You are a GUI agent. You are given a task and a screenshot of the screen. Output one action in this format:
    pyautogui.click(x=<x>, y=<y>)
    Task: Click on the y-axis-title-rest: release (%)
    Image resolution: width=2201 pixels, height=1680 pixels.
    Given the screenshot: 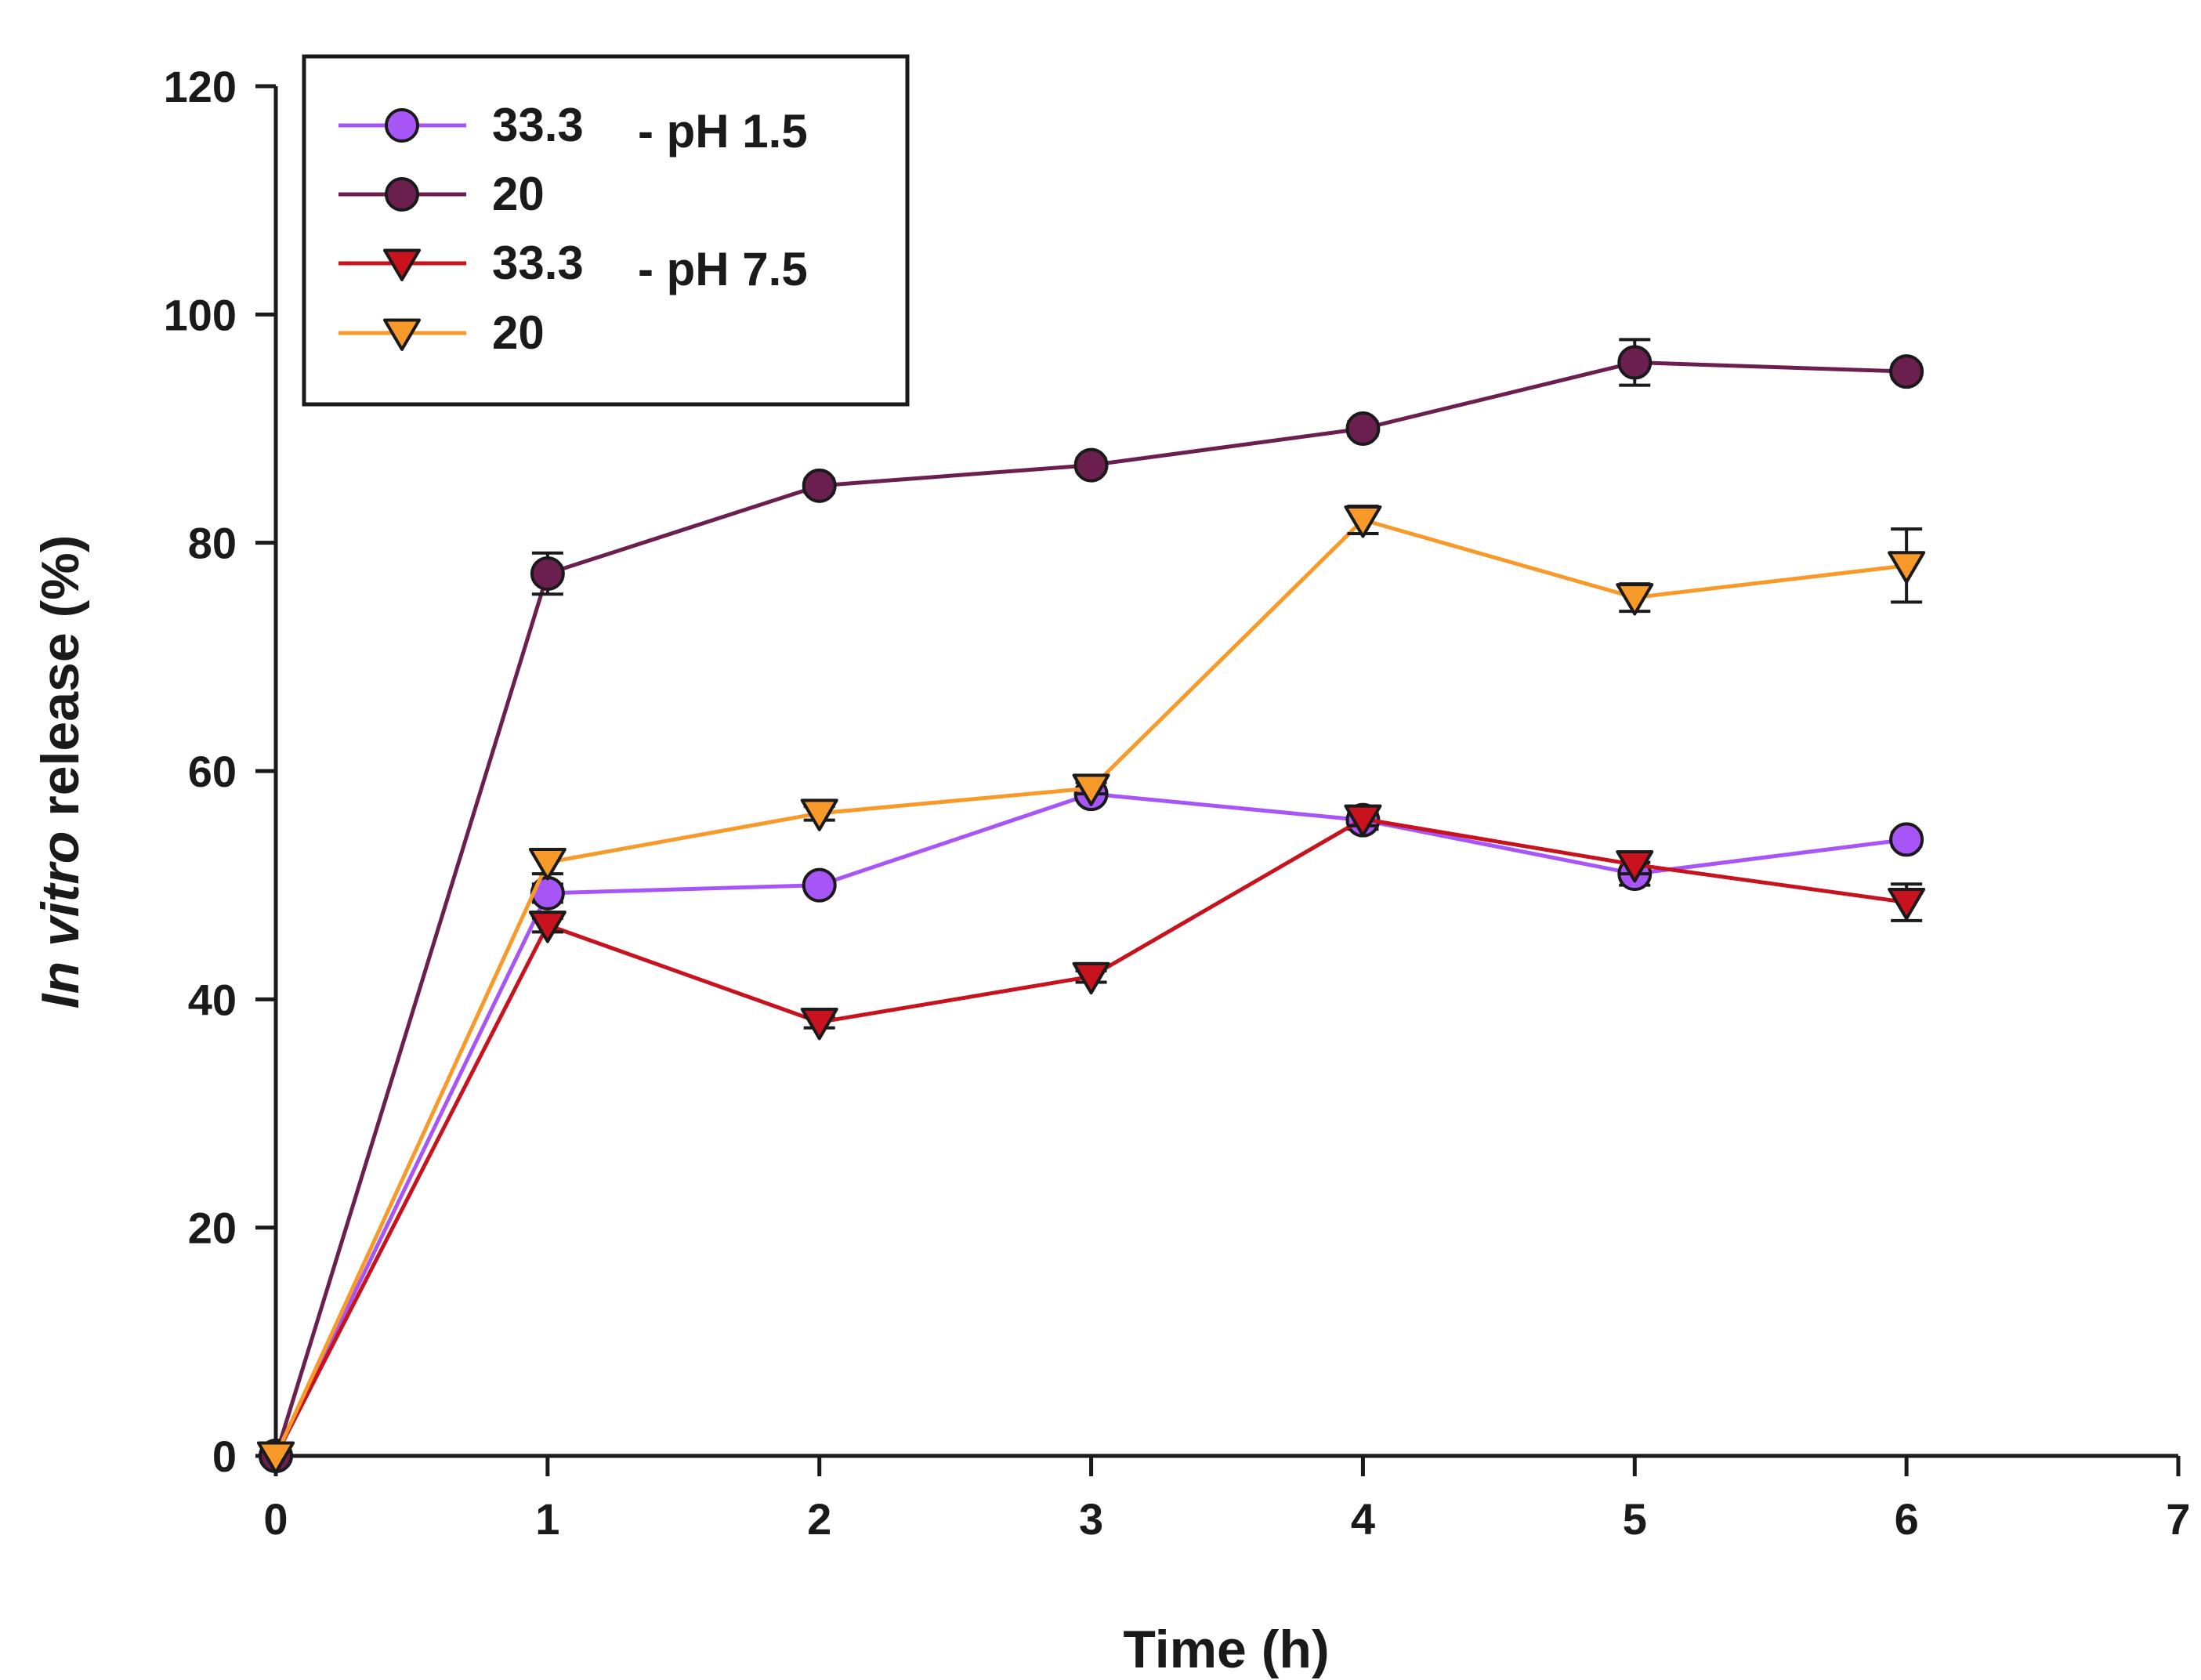 What is the action you would take?
    pyautogui.click(x=60, y=683)
    